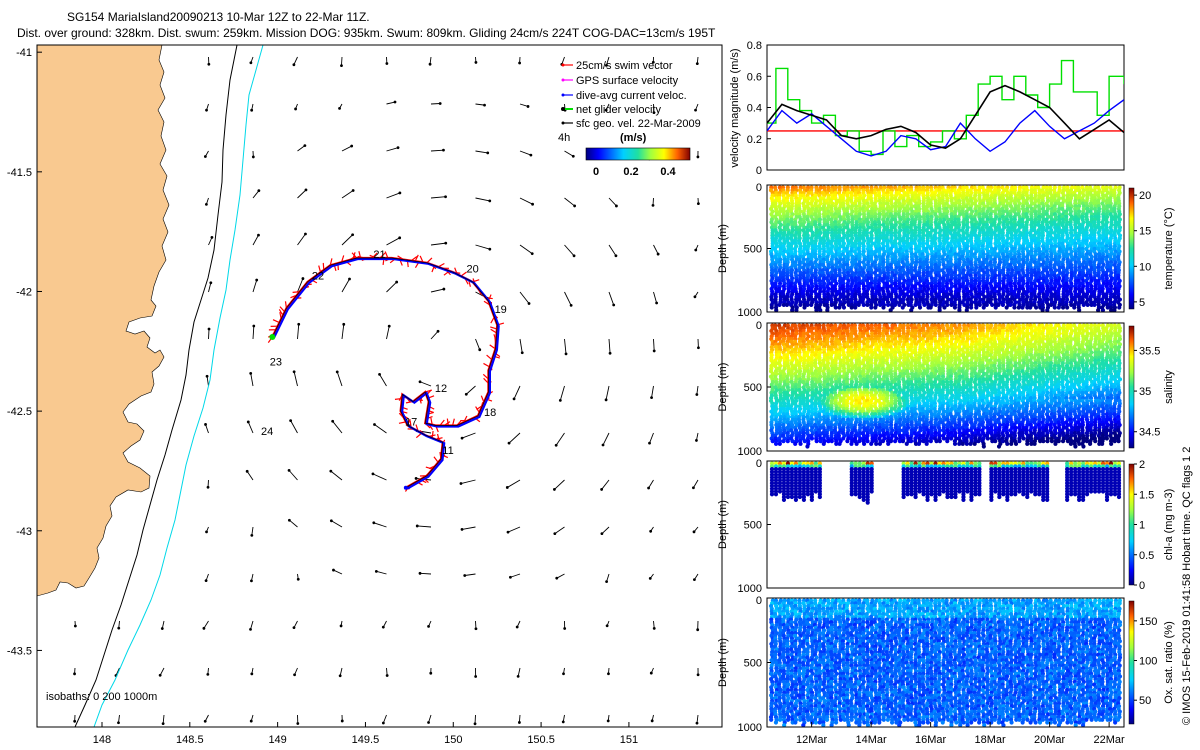 Image resolution: width=1200 pixels, height=750 pixels. Describe the element at coordinates (453, 422) in the screenshot. I see `swim-vector` at that location.